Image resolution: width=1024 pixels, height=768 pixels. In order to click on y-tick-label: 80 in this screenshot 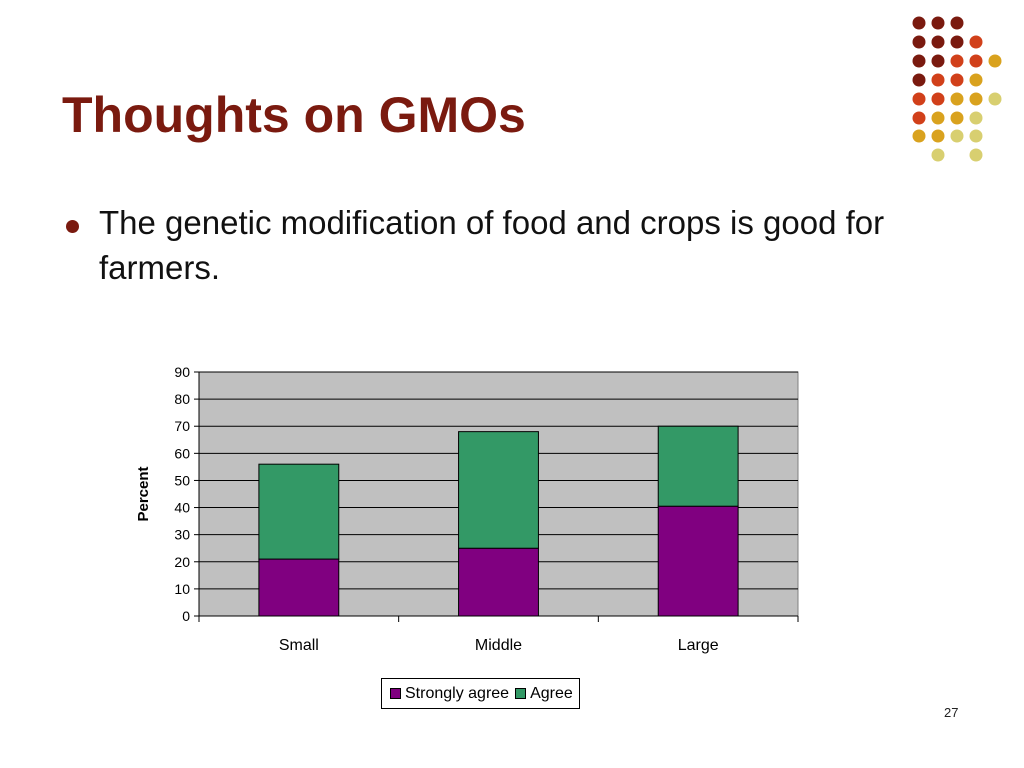, I will do `click(182, 399)`.